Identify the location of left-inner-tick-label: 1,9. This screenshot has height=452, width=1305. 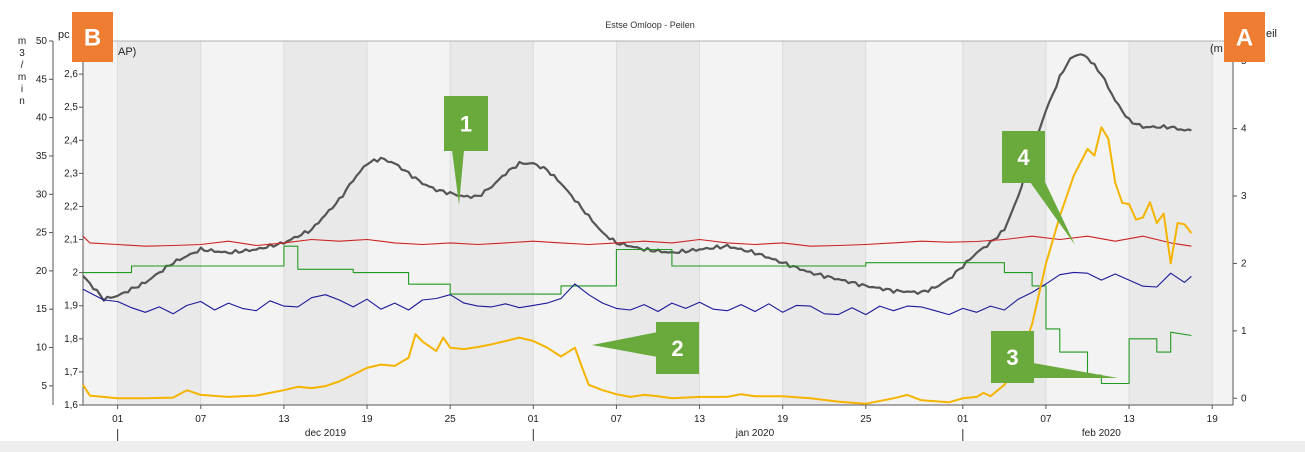
(71, 306).